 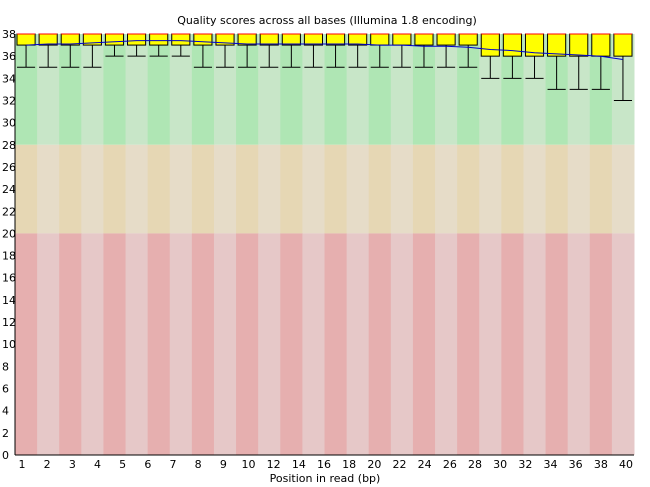 I want to click on y-tick-label: 10, so click(x=9, y=344).